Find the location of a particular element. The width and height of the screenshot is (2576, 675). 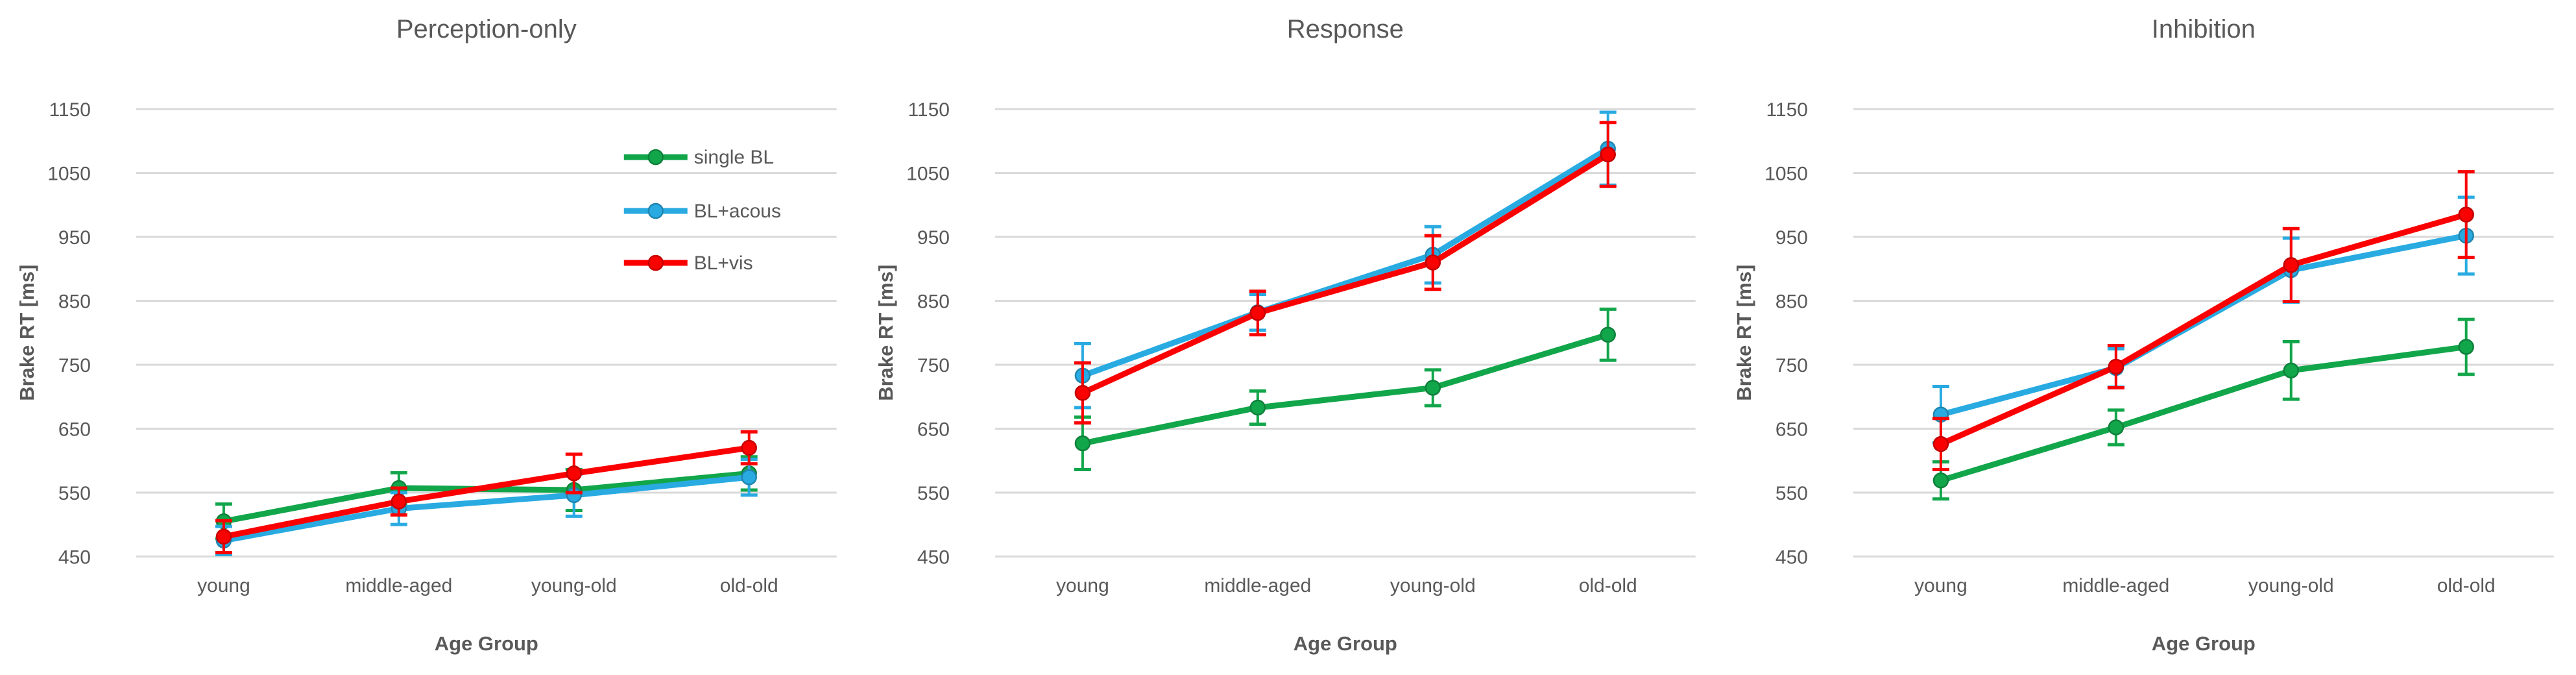

chart-title: Response is located at coordinates (1344, 29).